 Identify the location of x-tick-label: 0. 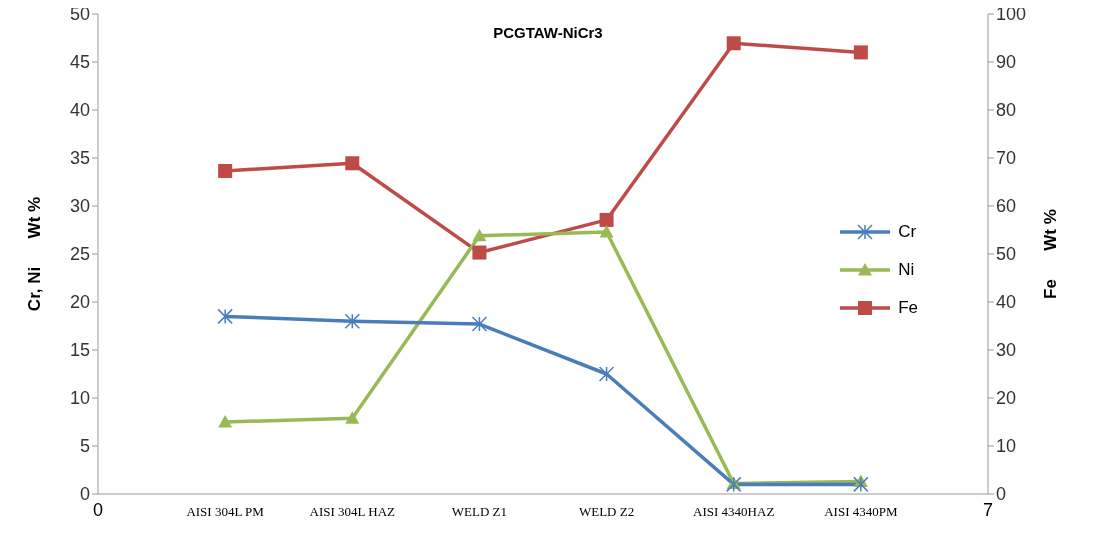
(98, 510).